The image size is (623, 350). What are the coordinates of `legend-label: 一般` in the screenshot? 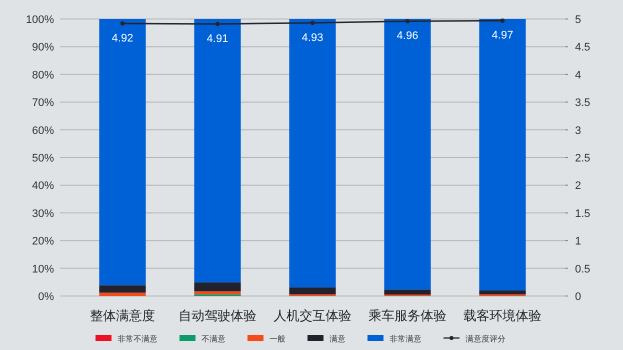 It's located at (278, 339).